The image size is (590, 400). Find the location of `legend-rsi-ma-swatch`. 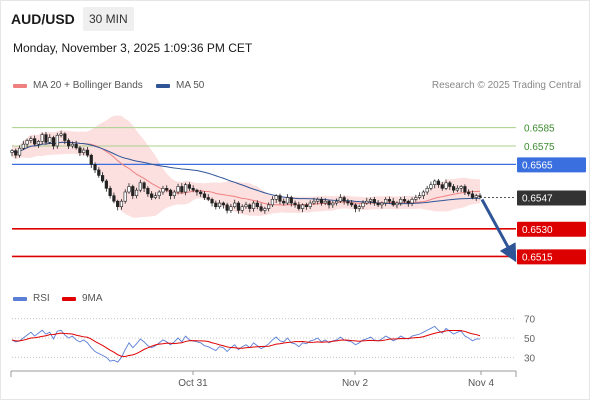

legend-rsi-ma-swatch is located at coordinates (69, 298).